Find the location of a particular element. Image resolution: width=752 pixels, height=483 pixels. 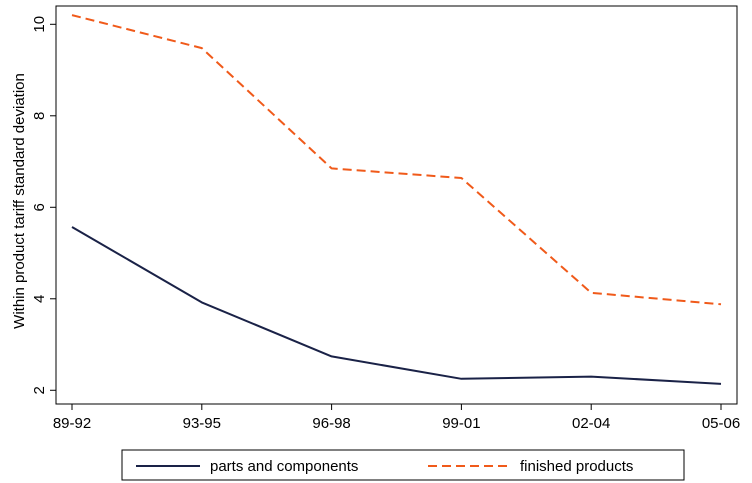

y-tick-label: 10 is located at coordinates (39, 24).